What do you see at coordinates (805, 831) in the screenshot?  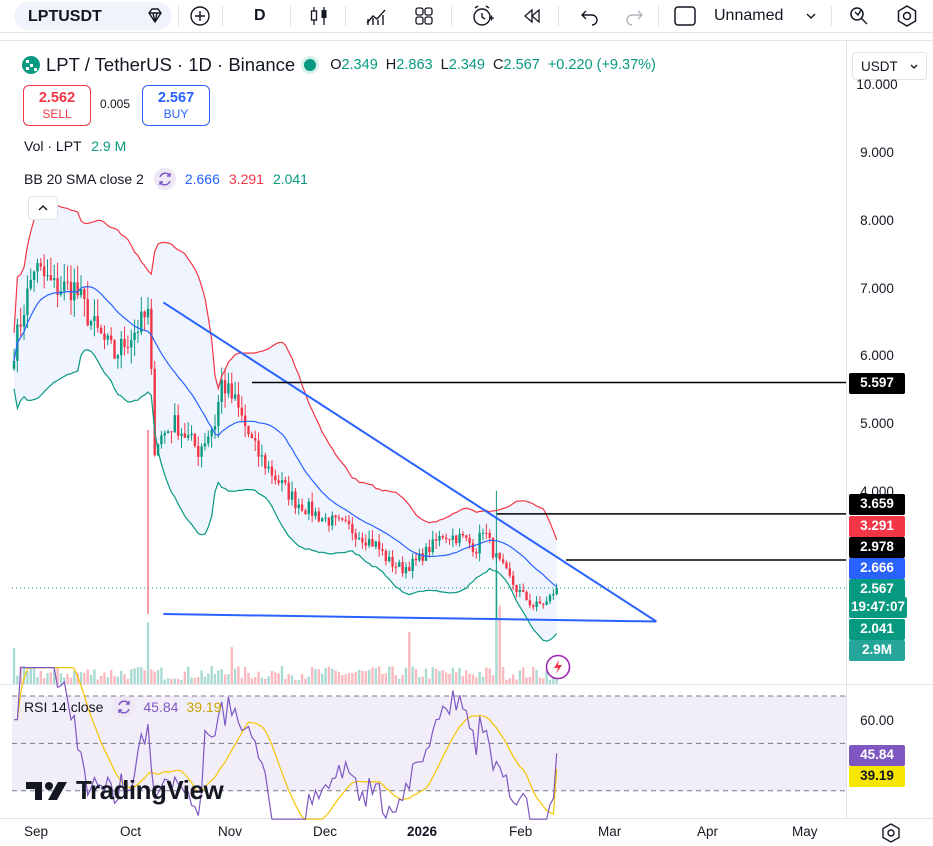 I see `time-tick-label: May` at bounding box center [805, 831].